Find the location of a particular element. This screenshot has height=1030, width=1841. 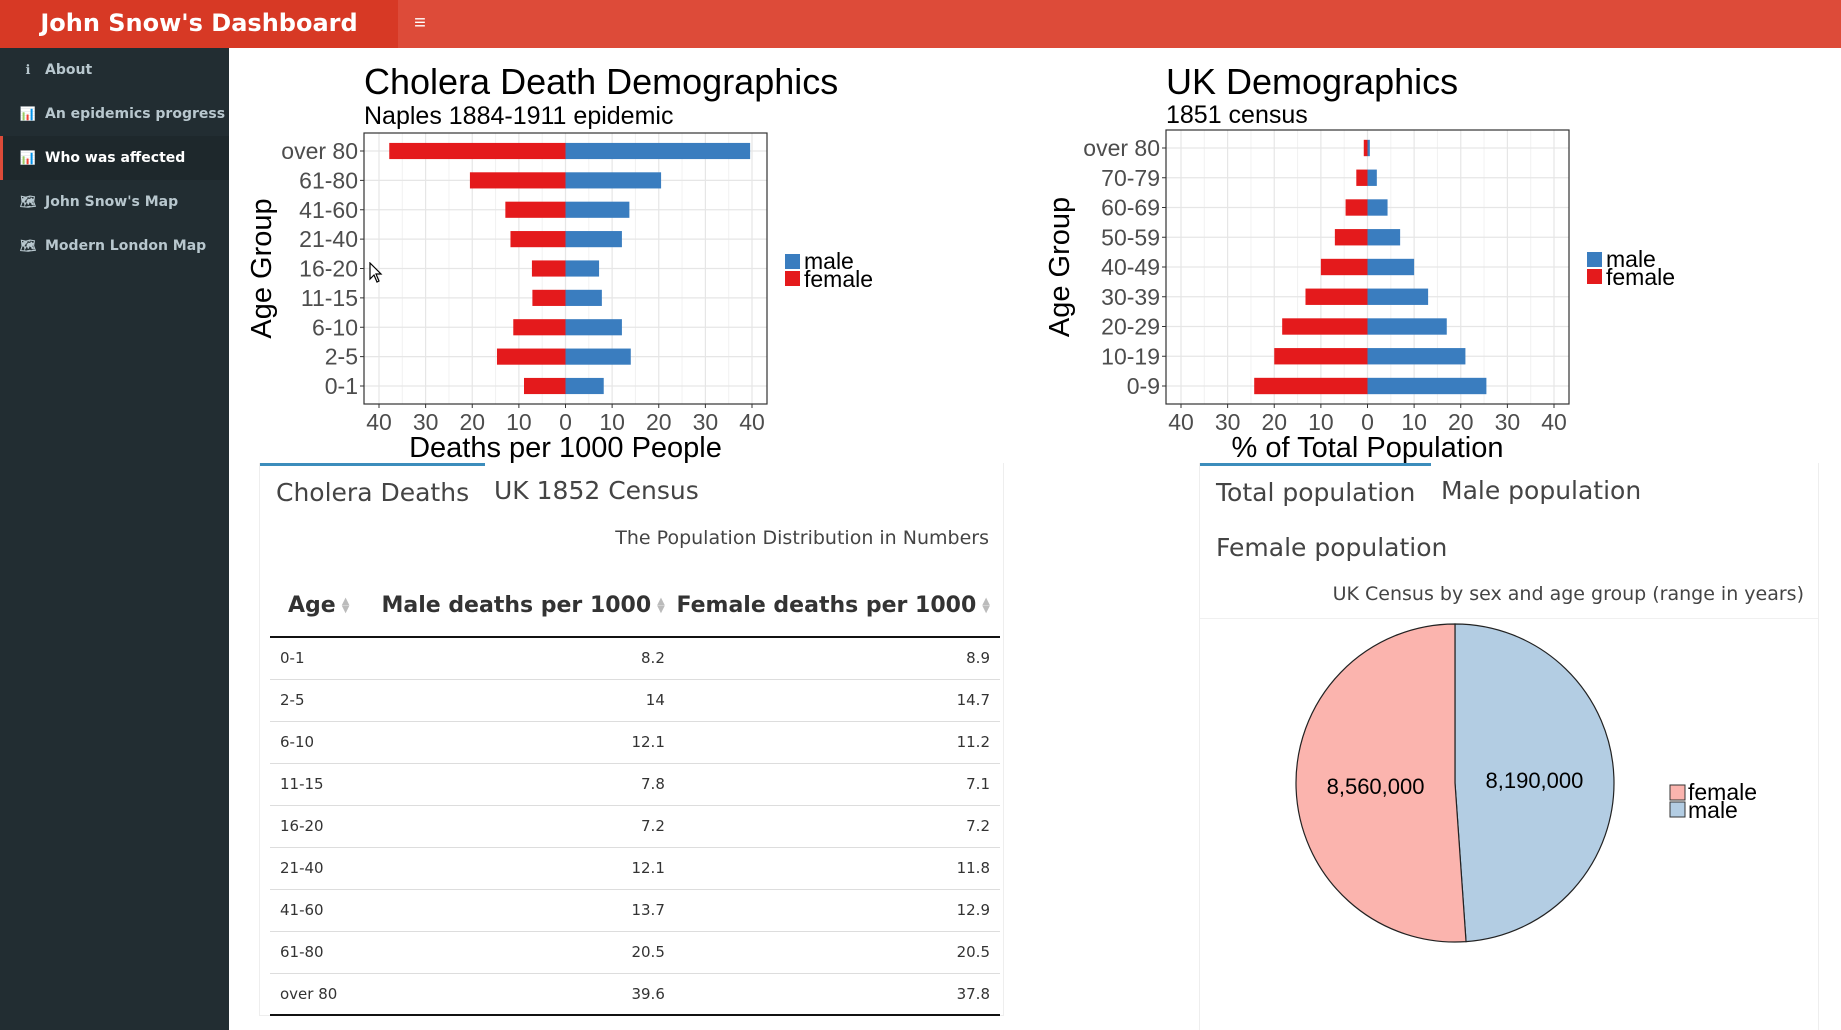

cell-female: 14.7 is located at coordinates (837, 699).